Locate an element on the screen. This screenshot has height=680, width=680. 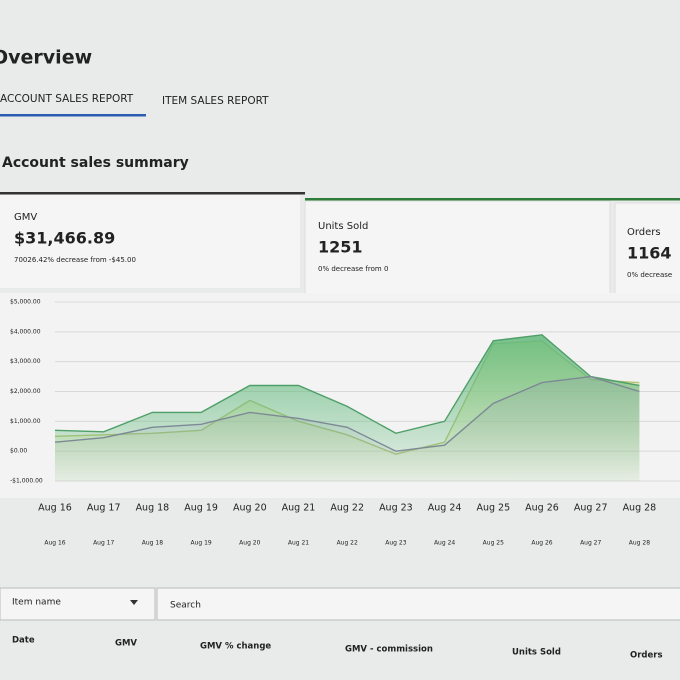
x-minor-label: Aug 17 is located at coordinates (103, 543).